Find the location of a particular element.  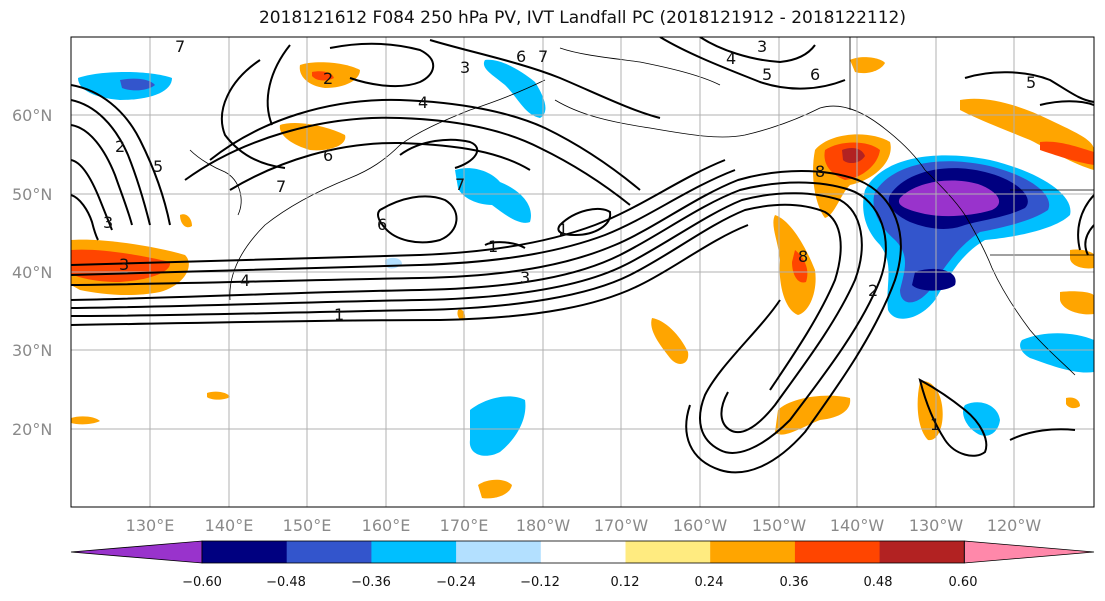

lon-tick-label: 140°W is located at coordinates (857, 525).